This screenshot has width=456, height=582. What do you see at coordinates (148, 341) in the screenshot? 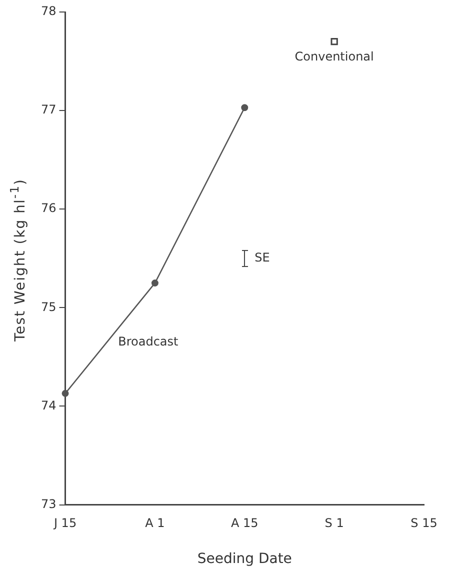
I see `series-label: Broadcast` at bounding box center [148, 341].